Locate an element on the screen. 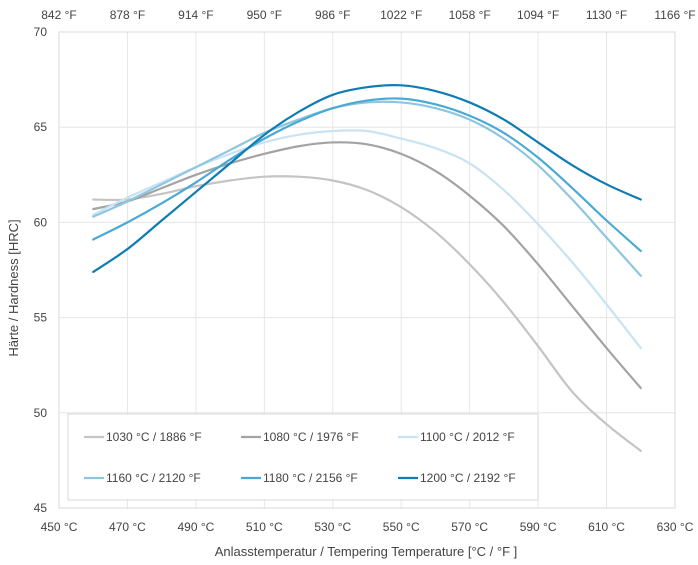 The image size is (698, 565). x-top-tick-label: 1058 °F is located at coordinates (470, 15).